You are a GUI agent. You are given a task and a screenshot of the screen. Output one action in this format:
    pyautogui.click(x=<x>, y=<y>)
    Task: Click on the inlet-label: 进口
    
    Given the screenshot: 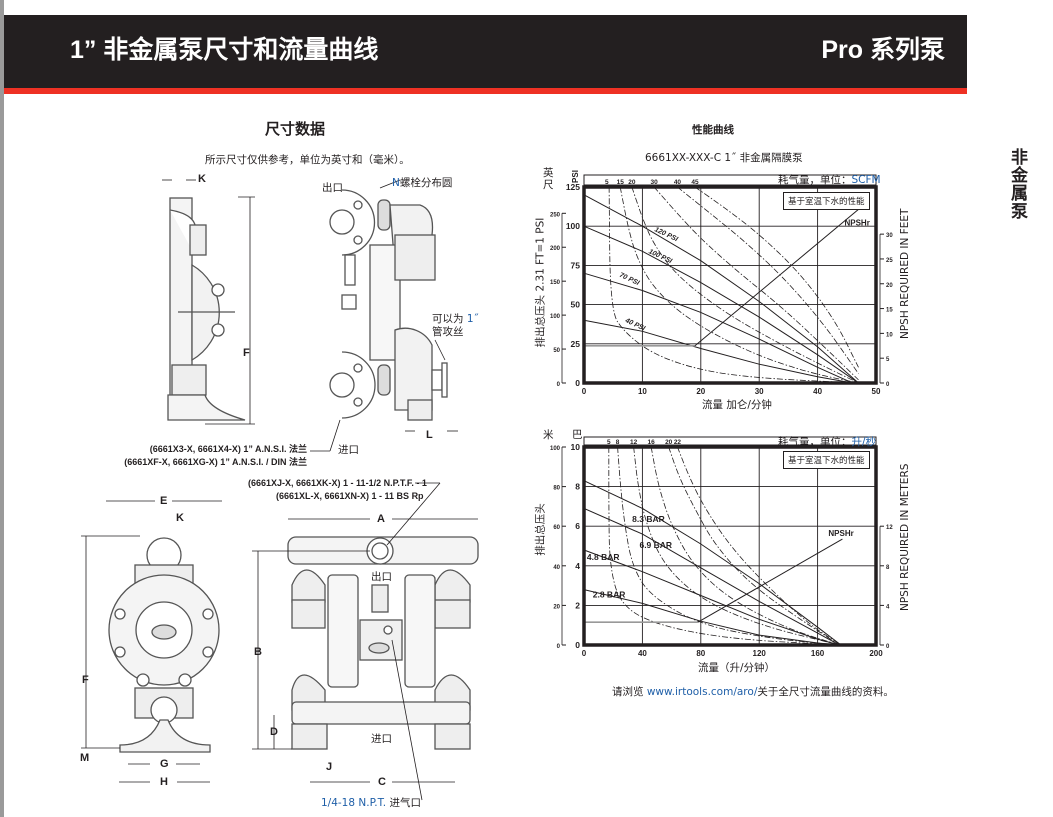 What is the action you would take?
    pyautogui.click(x=381, y=739)
    